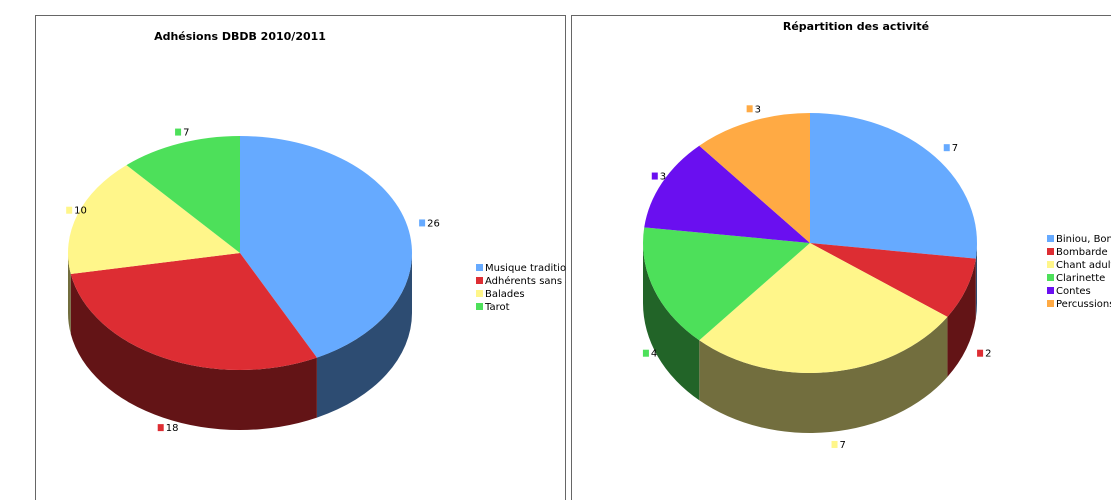 This screenshot has width=1111, height=500. Describe the element at coordinates (80, 211) in the screenshot. I see `value-label: 10` at that location.